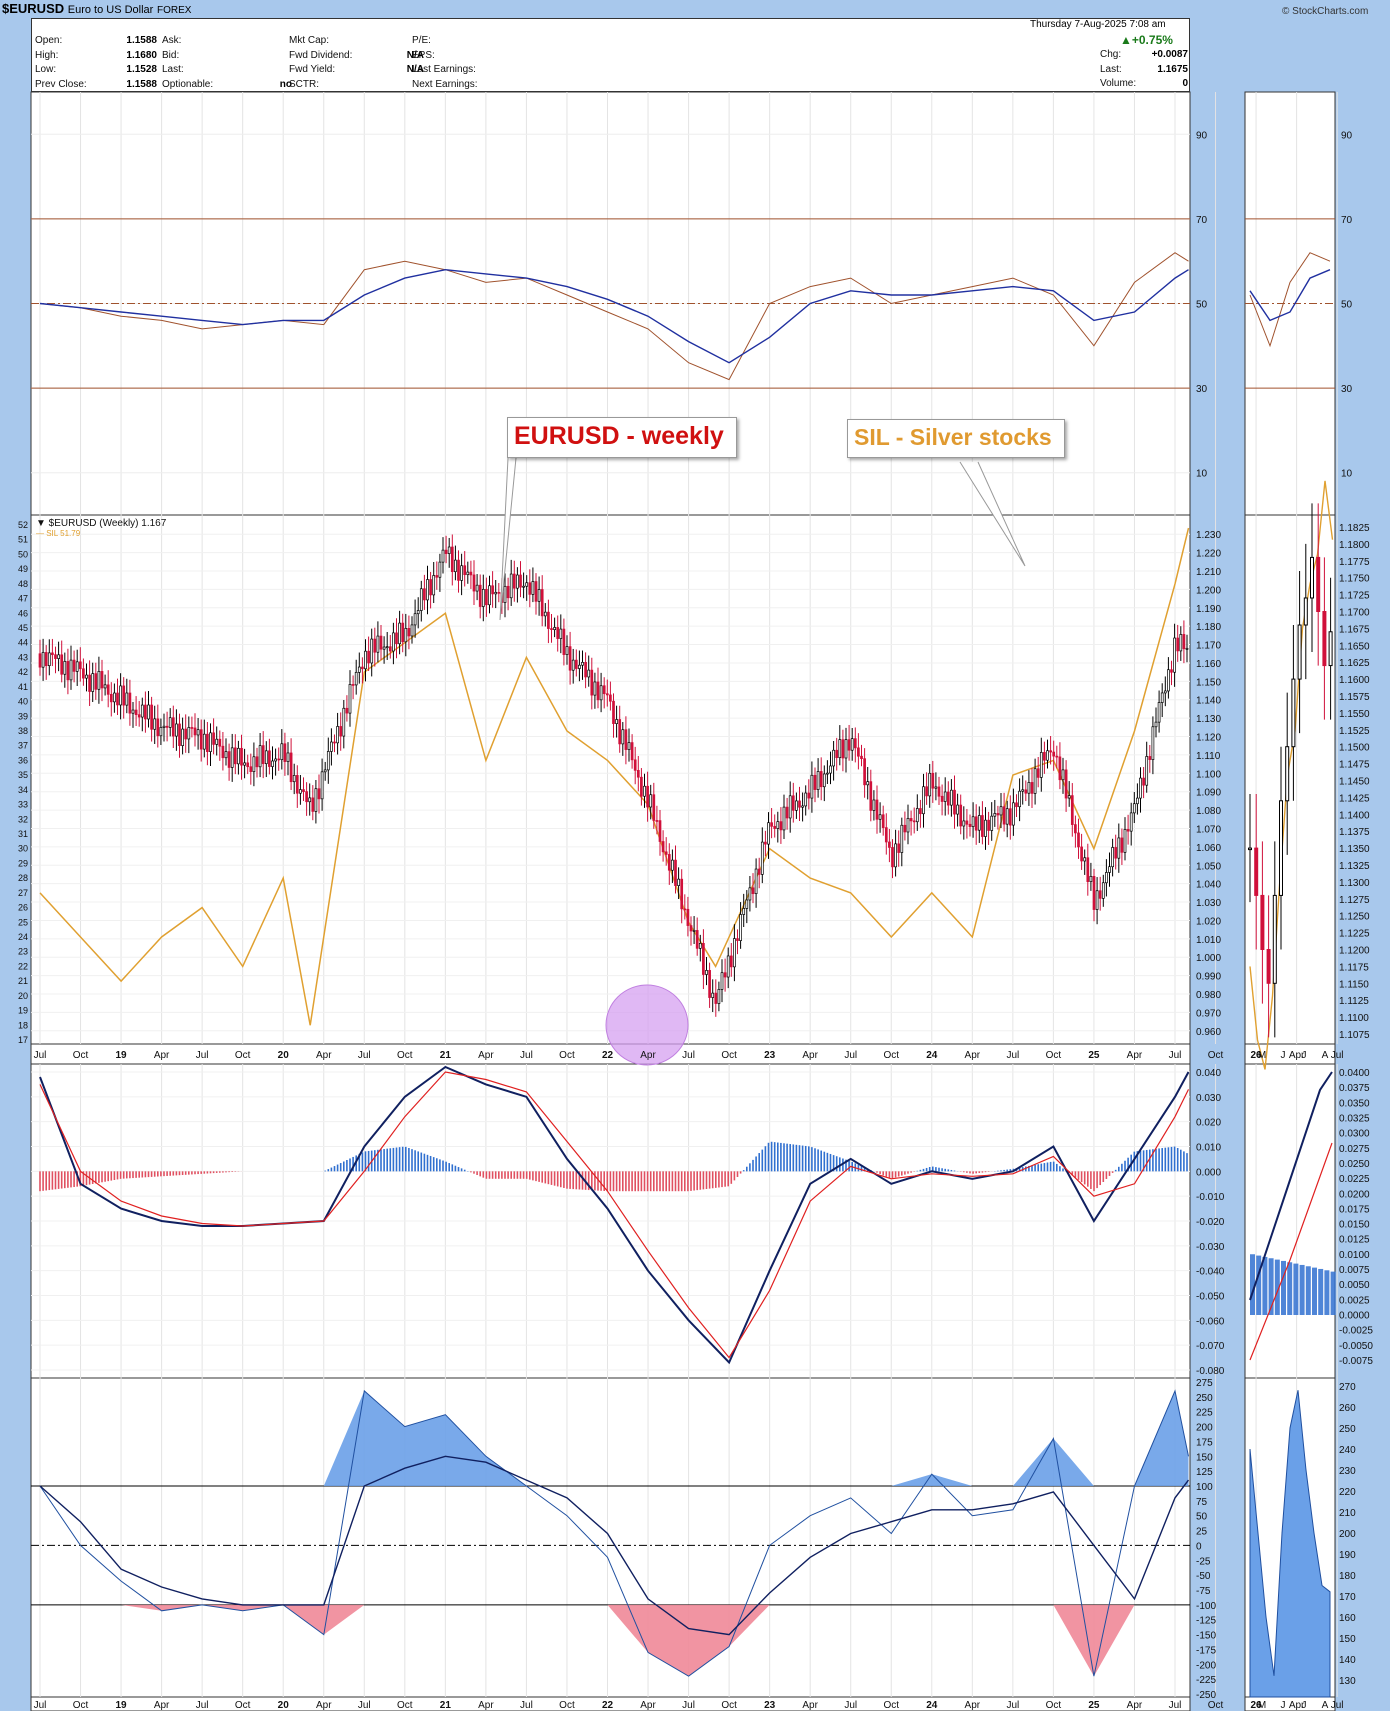  Describe the element at coordinates (1354, 1240) in the screenshot. I see `side-macd-tick: 0.0125` at that location.